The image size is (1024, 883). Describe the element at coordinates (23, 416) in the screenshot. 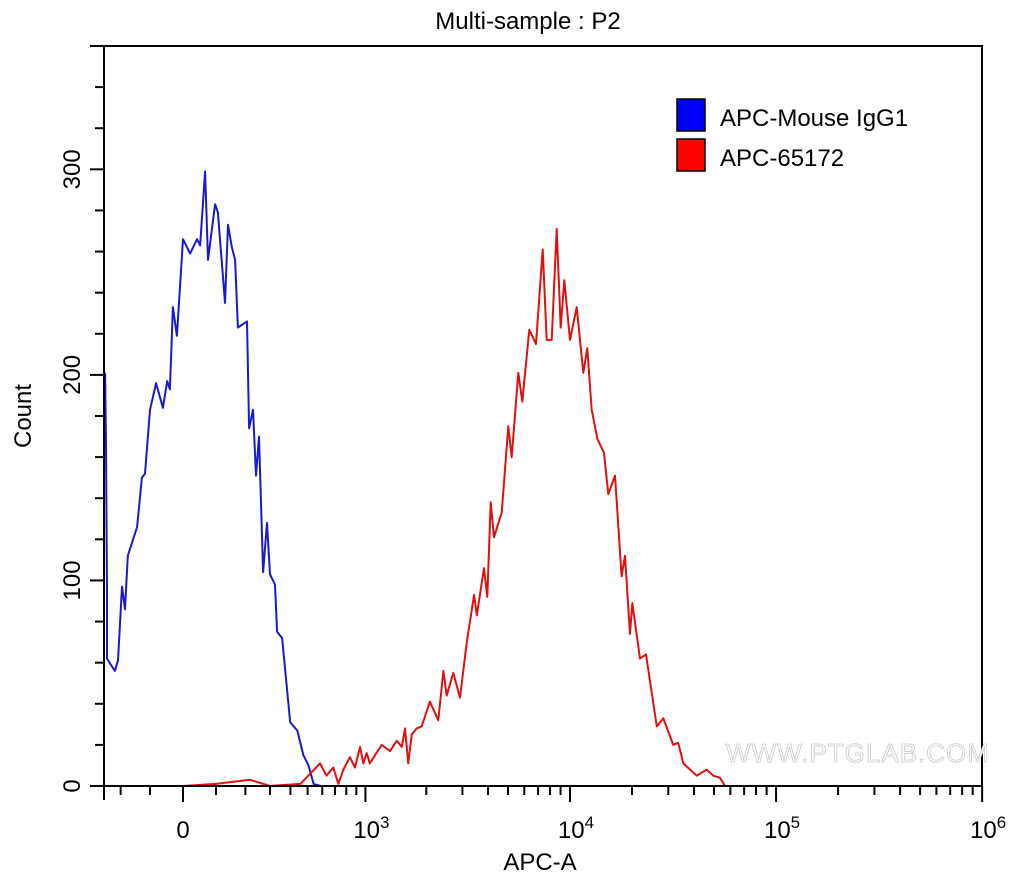

I see `y-axis-label: Count` at that location.